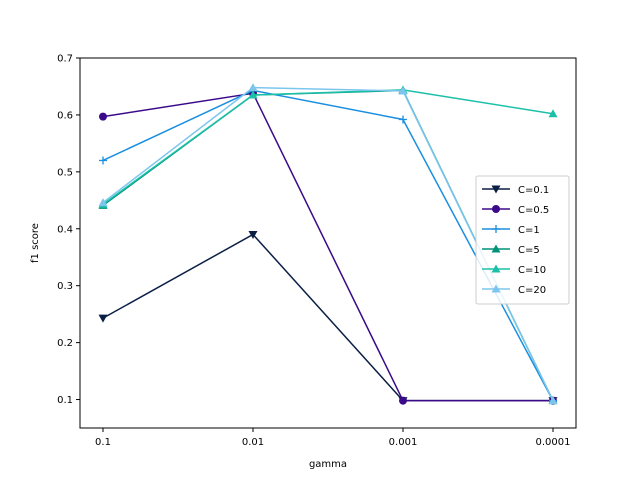  What do you see at coordinates (514, 270) in the screenshot?
I see `legend-item: C=10` at bounding box center [514, 270].